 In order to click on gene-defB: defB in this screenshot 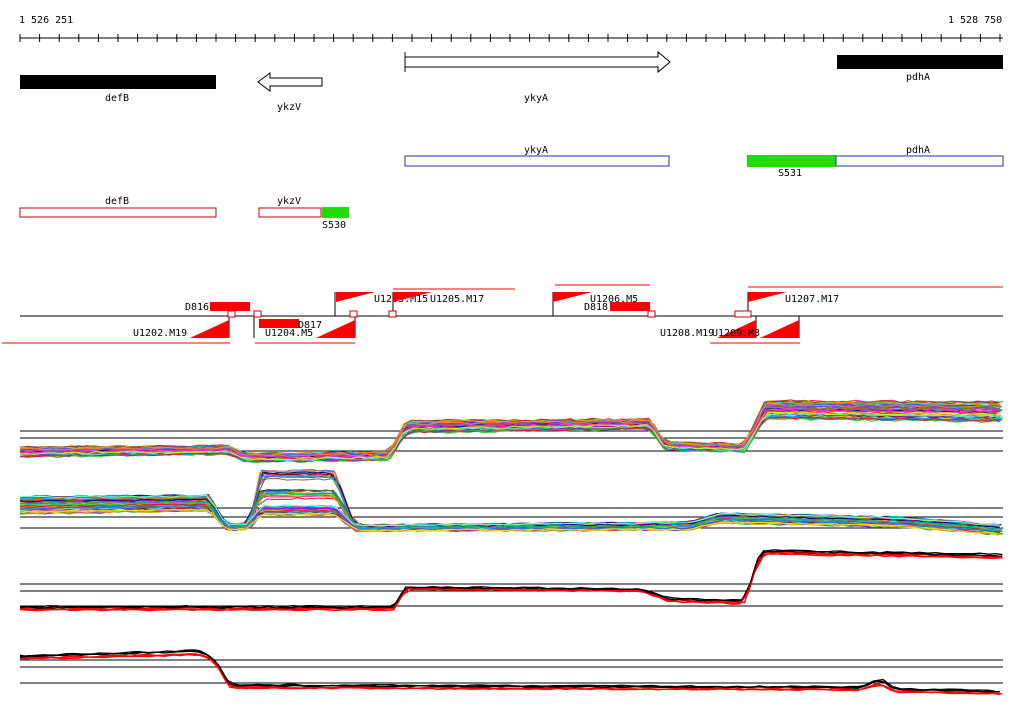, I will do `click(118, 89)`.